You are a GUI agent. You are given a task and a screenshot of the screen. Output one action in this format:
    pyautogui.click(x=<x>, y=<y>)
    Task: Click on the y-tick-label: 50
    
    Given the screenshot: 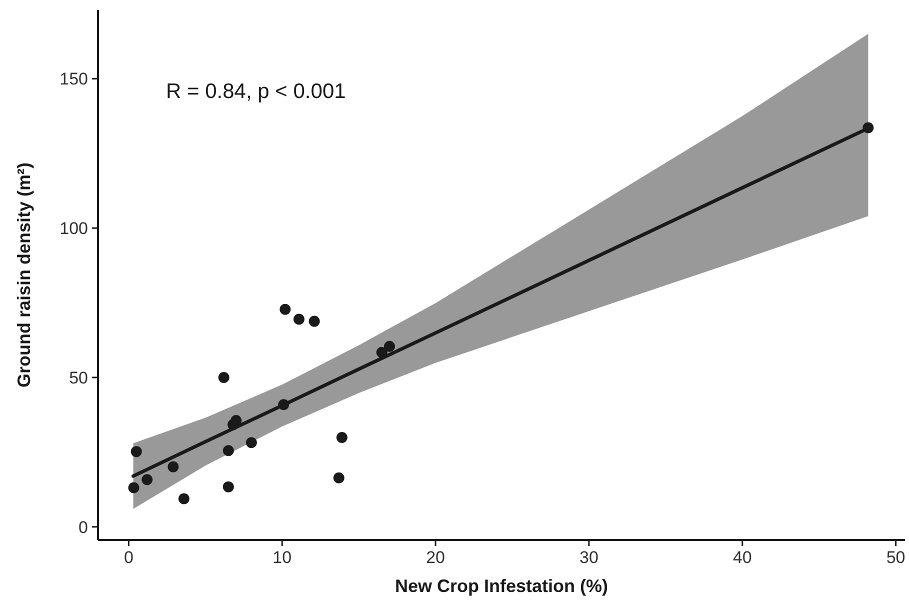 What is the action you would take?
    pyautogui.click(x=78, y=378)
    